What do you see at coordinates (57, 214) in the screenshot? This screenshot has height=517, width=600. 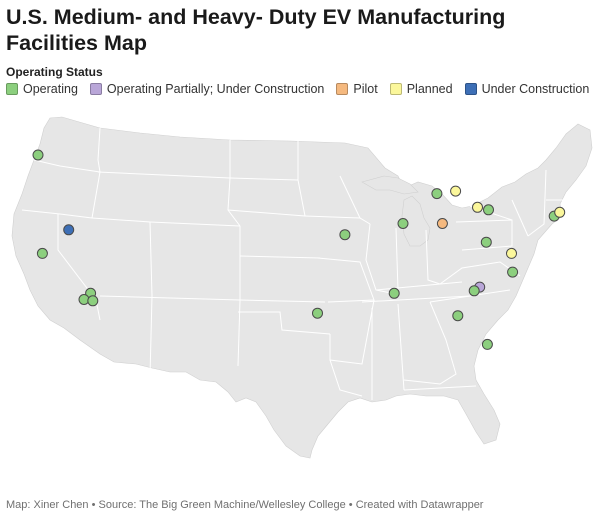 I see `border-or-ca-nv` at bounding box center [57, 214].